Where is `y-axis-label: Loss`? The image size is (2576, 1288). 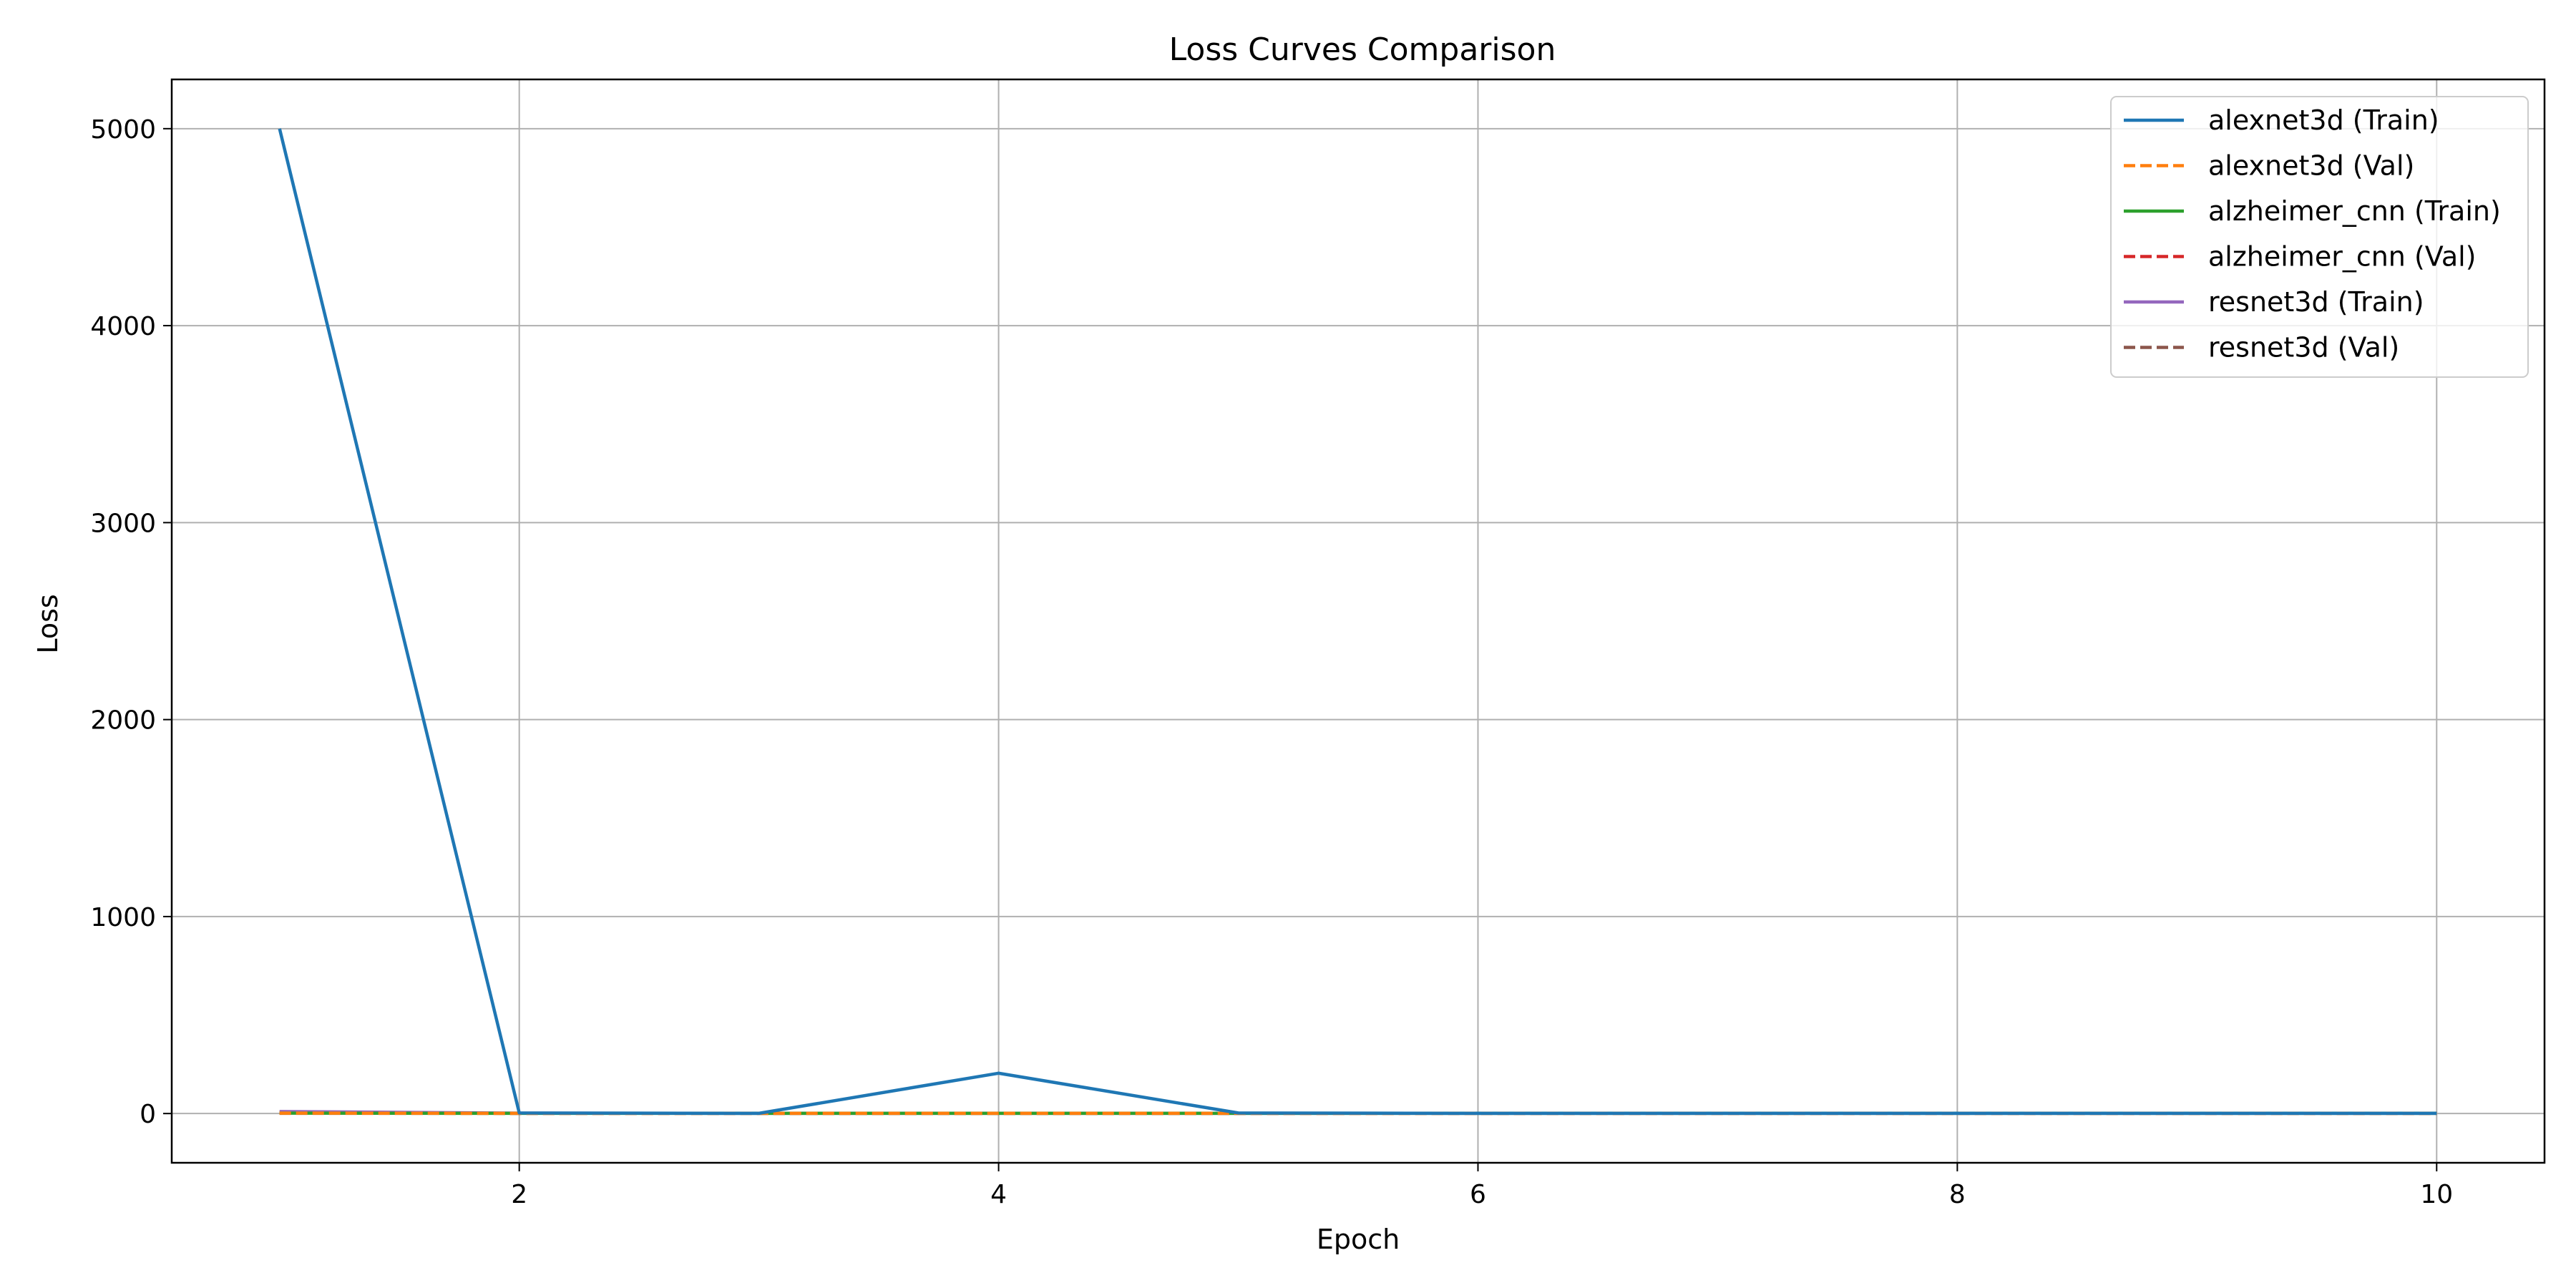
y-axis-label: Loss is located at coordinates (48, 623).